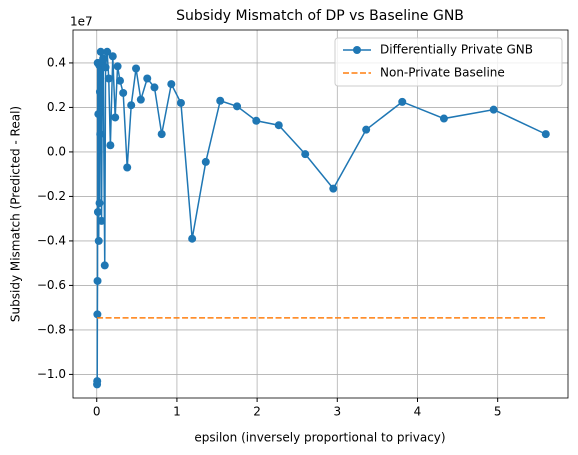  What do you see at coordinates (456, 50) in the screenshot?
I see `legend-label: Differentially Private GNB` at bounding box center [456, 50].